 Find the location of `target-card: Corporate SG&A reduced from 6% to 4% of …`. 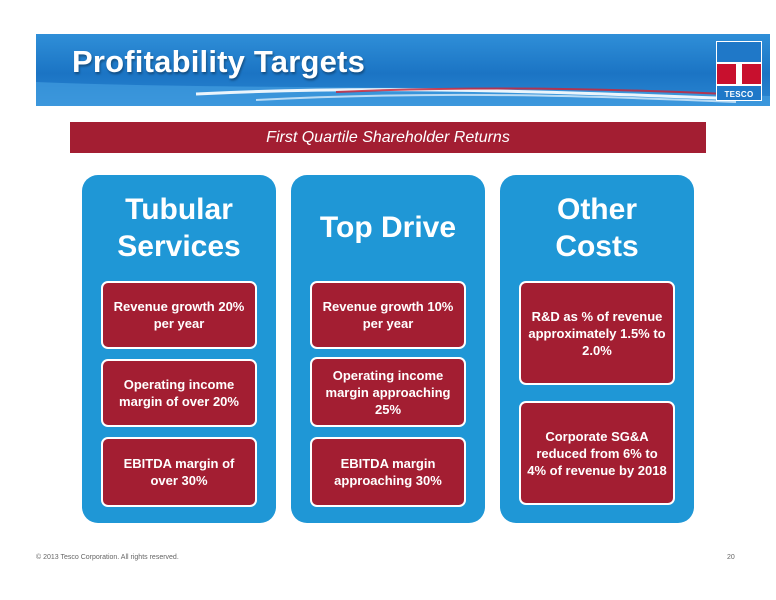

target-card: Corporate SG&A reduced from 6% to 4% of … is located at coordinates (597, 453).